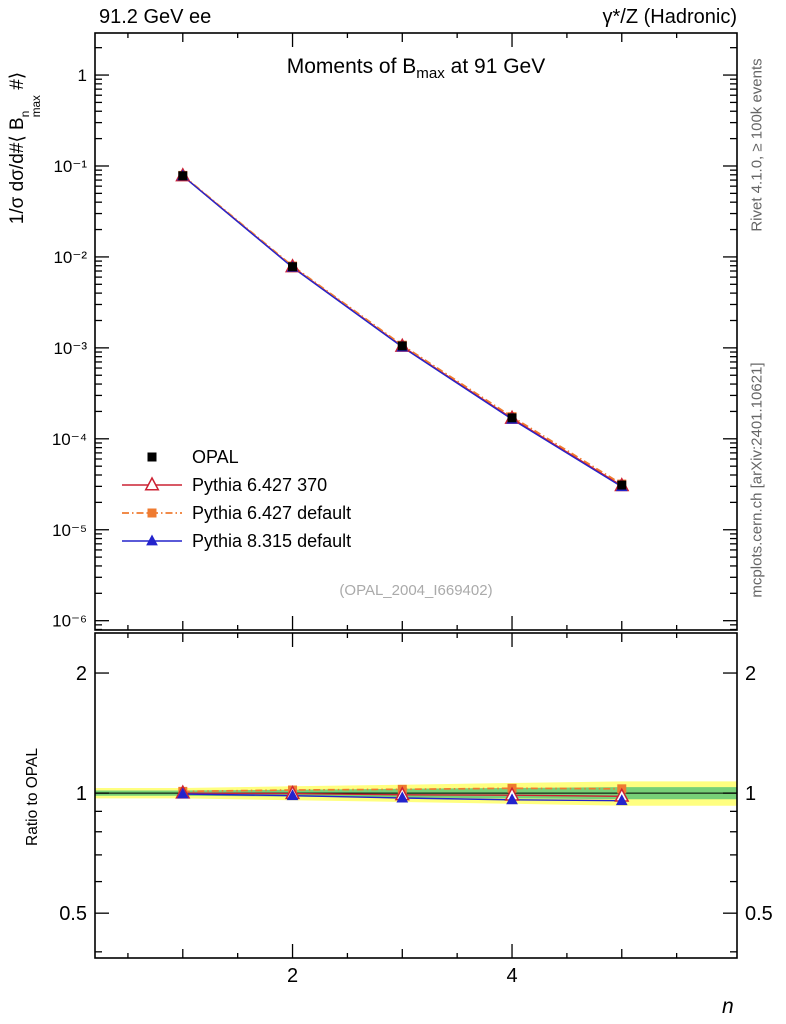 Image resolution: width=786 pixels, height=1024 pixels. I want to click on y-tick-label-ratio-left: 2, so click(81, 674).